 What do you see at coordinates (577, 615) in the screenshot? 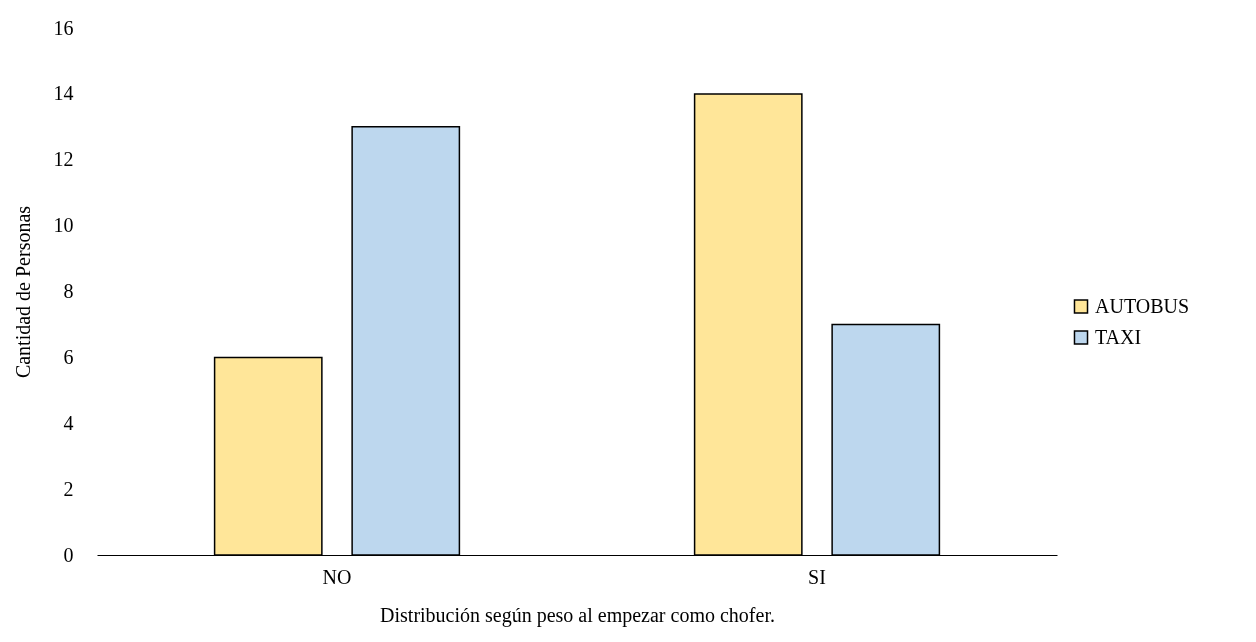
I see `x-axis-title: Distribución según peso al empezar como chofer.` at bounding box center [577, 615].